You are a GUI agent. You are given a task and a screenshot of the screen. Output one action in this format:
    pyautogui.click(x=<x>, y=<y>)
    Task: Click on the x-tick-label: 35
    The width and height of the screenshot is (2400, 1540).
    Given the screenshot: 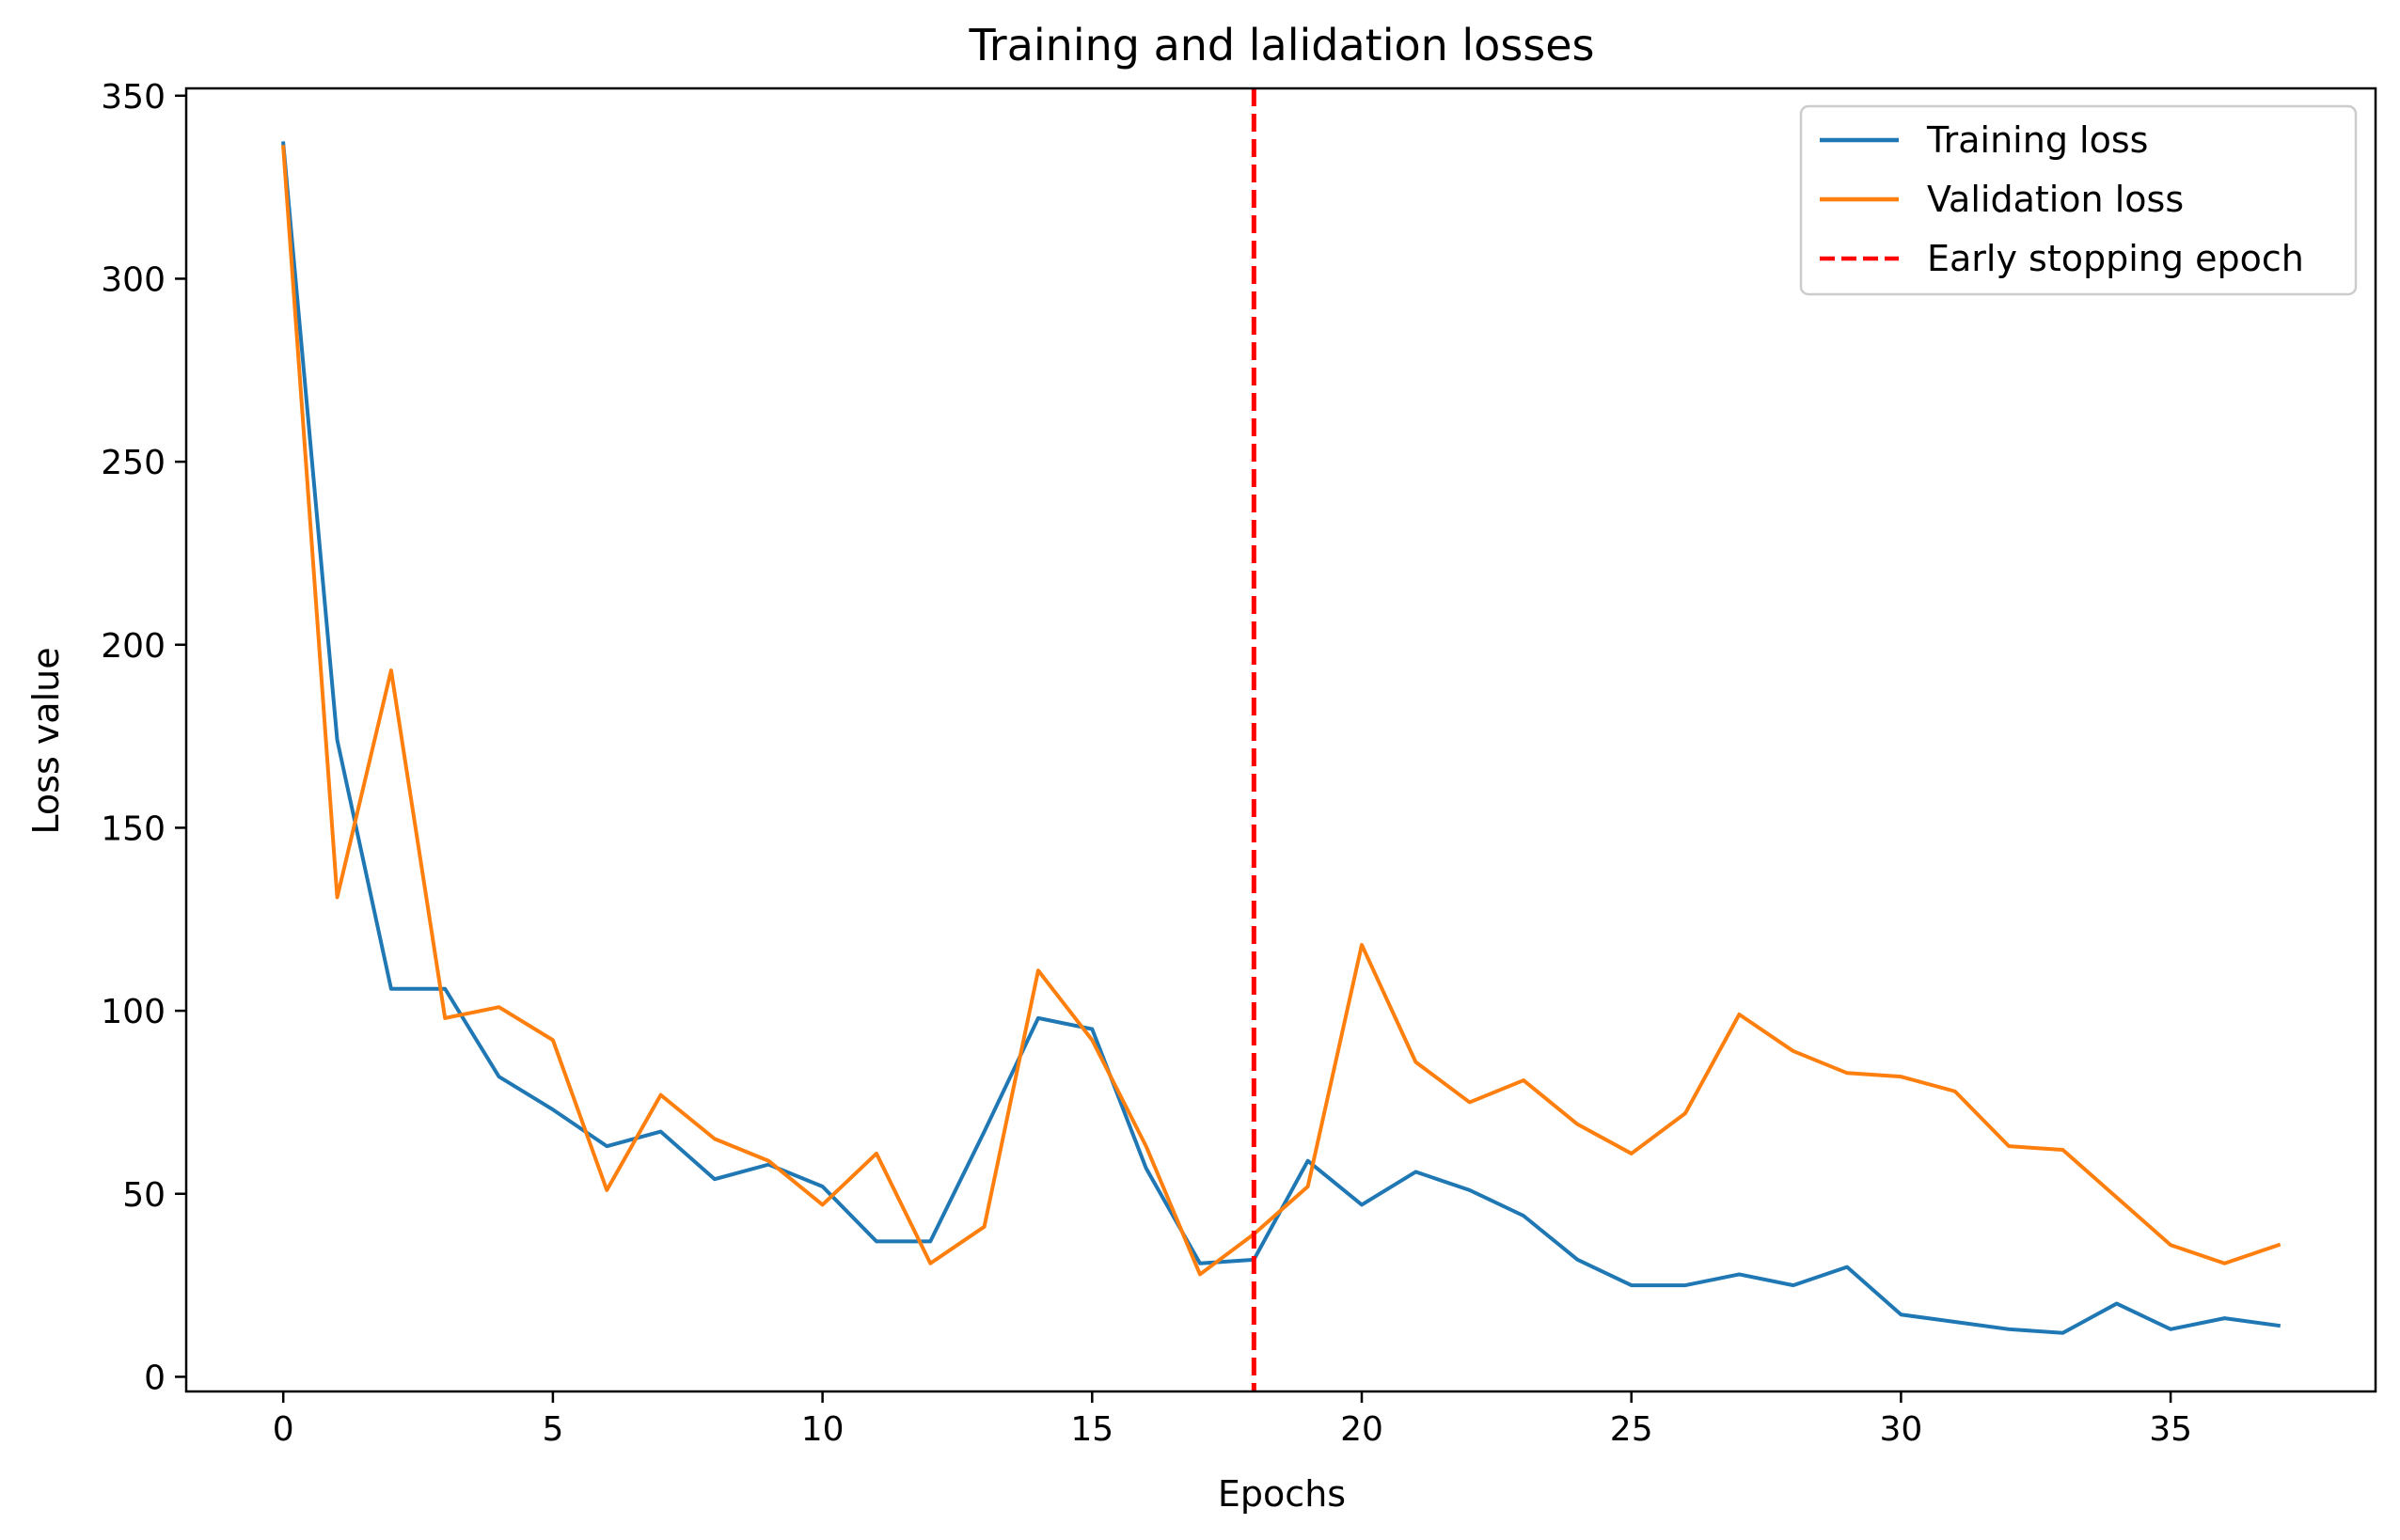 What is the action you would take?
    pyautogui.click(x=2170, y=1429)
    